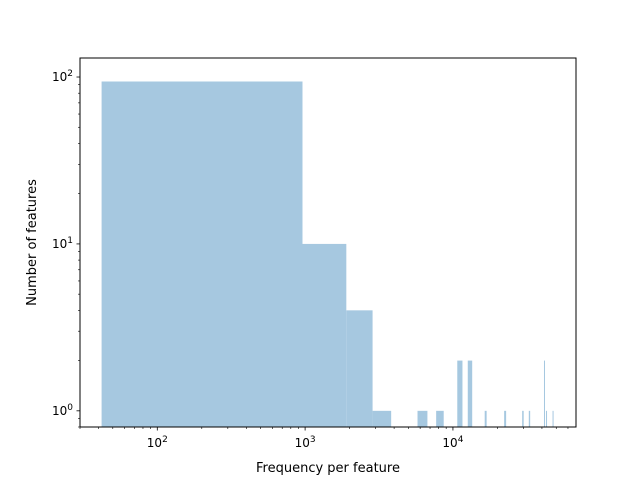  I want to click on y-tick-label-2: 102, so click(62, 76).